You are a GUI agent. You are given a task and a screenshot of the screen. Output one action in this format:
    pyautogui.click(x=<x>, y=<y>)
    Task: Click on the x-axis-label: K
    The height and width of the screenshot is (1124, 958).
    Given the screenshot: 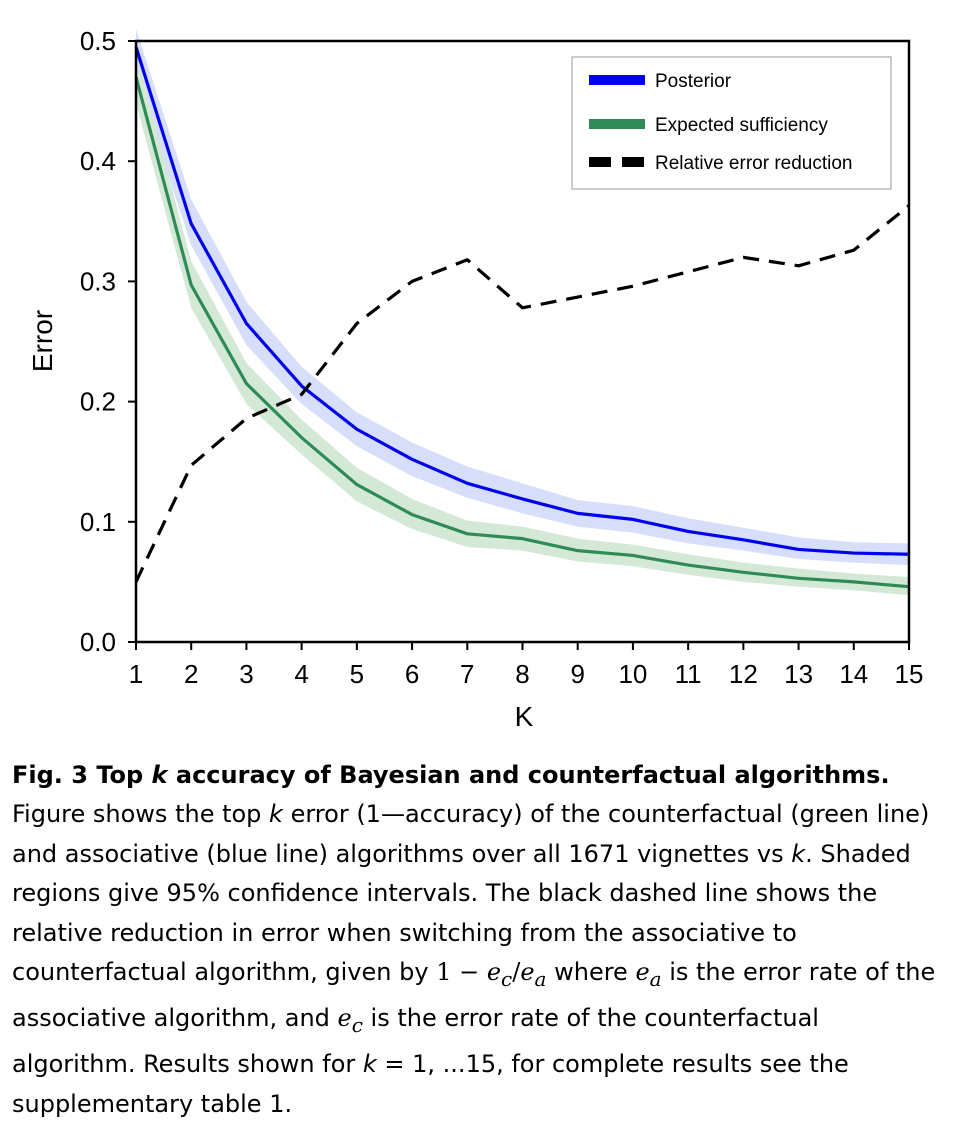 What is the action you would take?
    pyautogui.click(x=524, y=716)
    